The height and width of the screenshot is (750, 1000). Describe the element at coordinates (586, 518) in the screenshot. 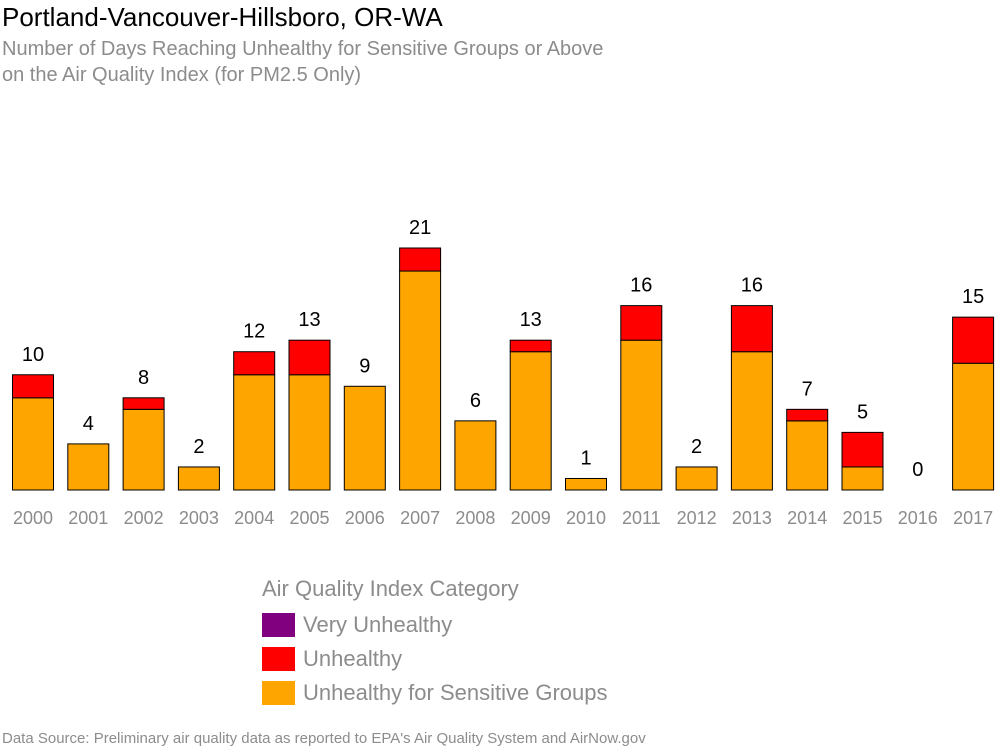

I see `x-tick-label-2010: 2010` at that location.